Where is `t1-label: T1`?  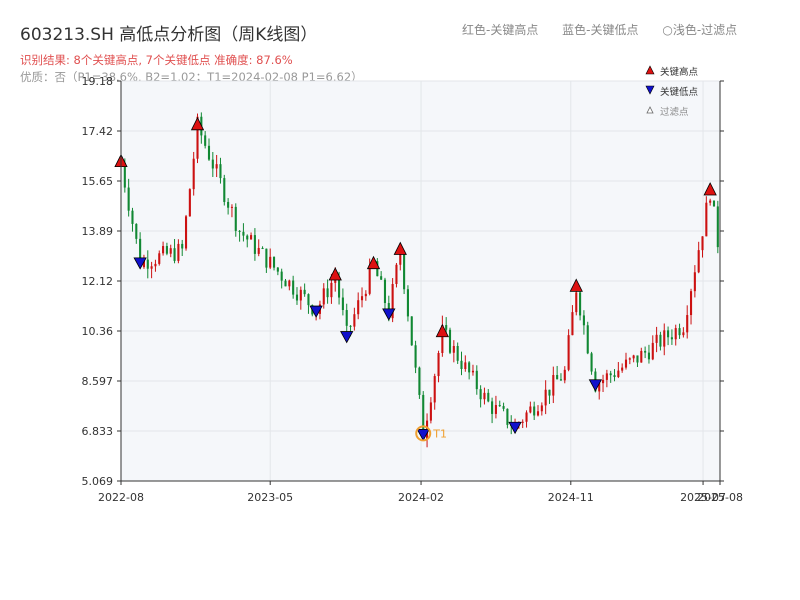 t1-label: T1 is located at coordinates (439, 433).